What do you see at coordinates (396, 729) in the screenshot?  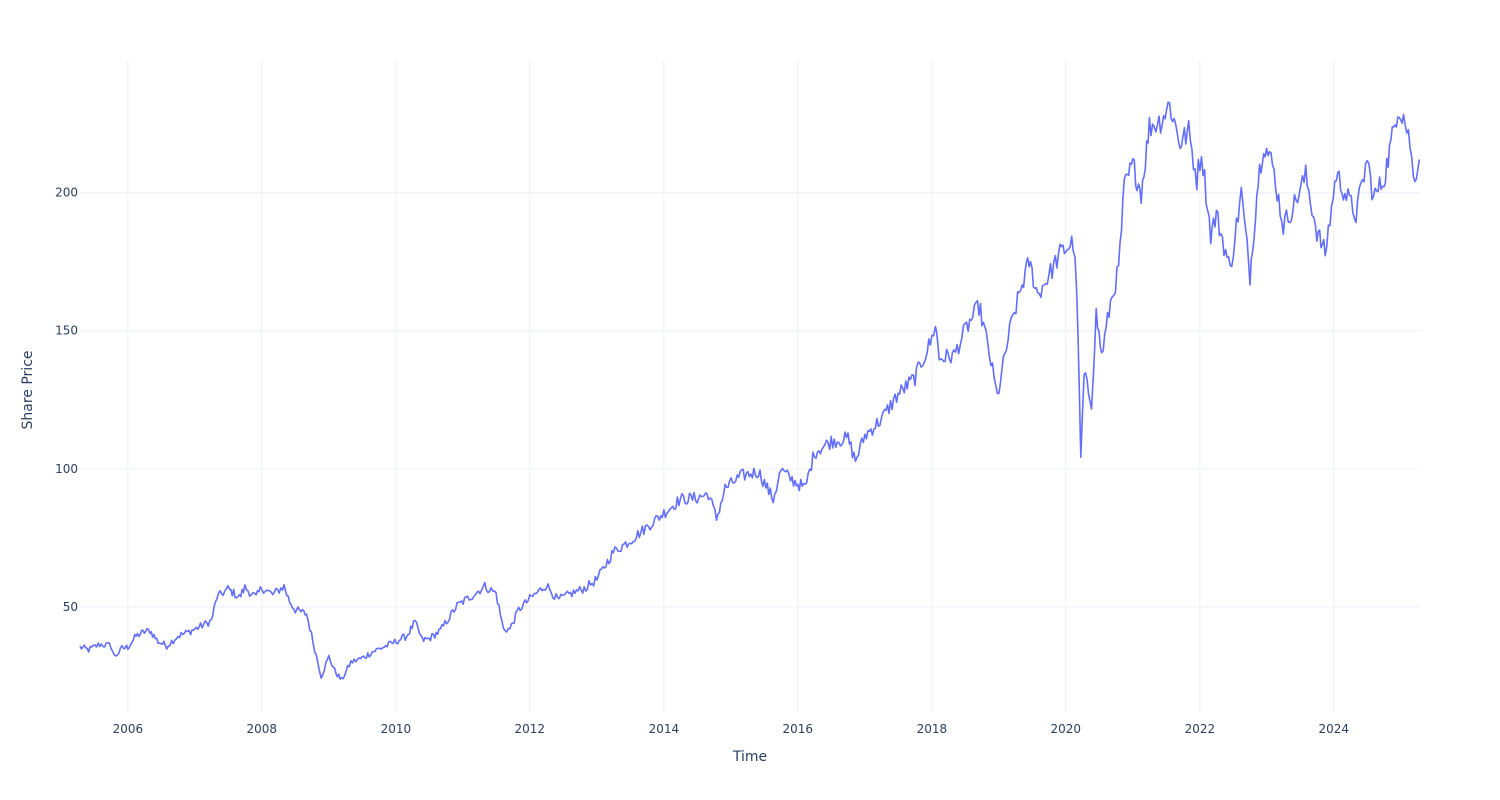 I see `x-tick-label: 2010` at bounding box center [396, 729].